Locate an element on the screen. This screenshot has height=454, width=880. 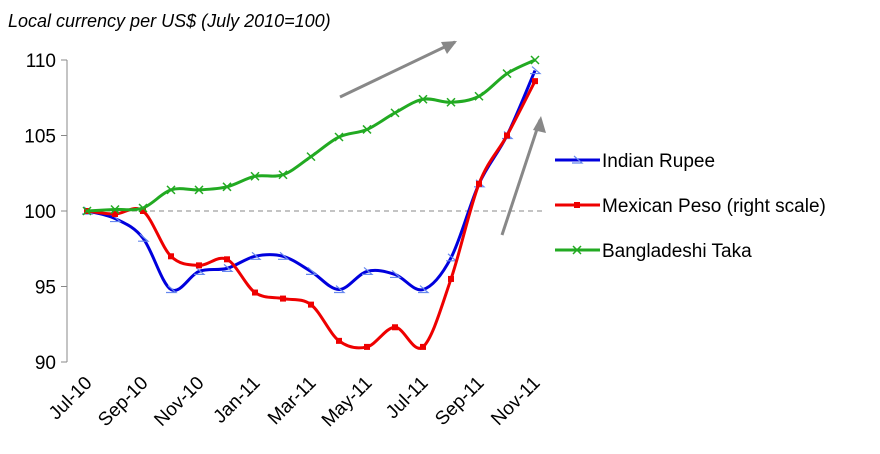
y-tick-label: 100 is located at coordinates (40, 212).